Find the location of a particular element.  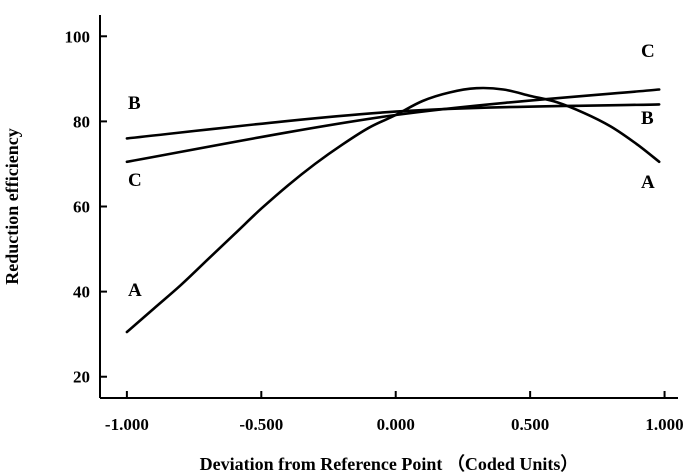

series-line-b is located at coordinates (393, 121).